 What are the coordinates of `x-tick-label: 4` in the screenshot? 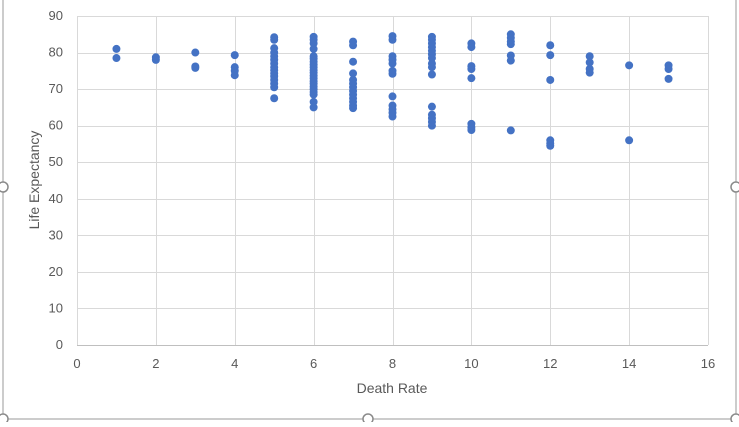 It's located at (234, 363).